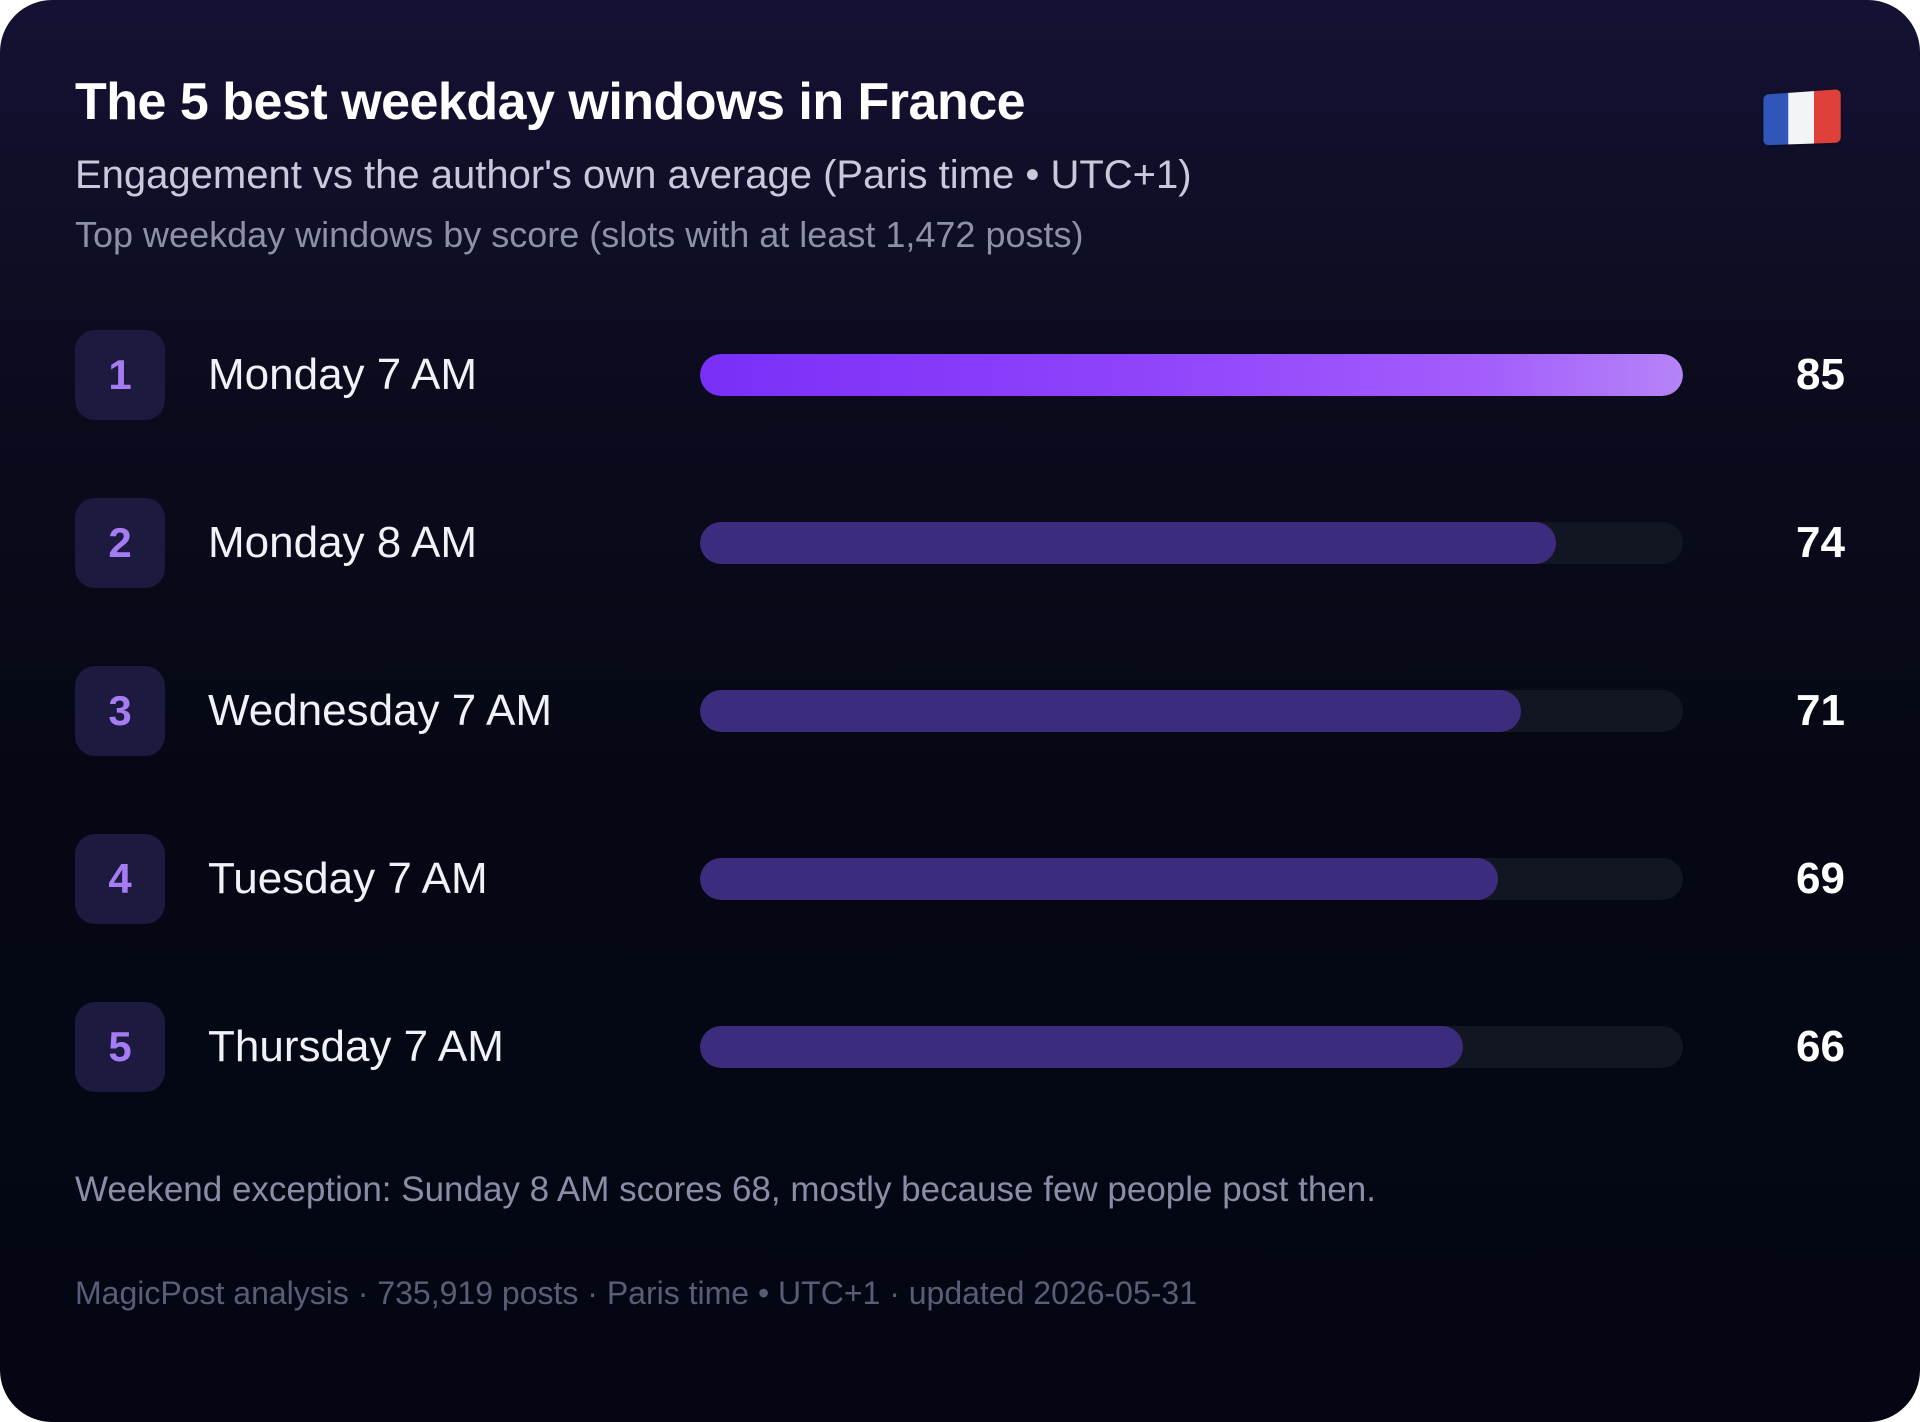 This screenshot has width=1920, height=1422. I want to click on rank-badge: 3, so click(120, 711).